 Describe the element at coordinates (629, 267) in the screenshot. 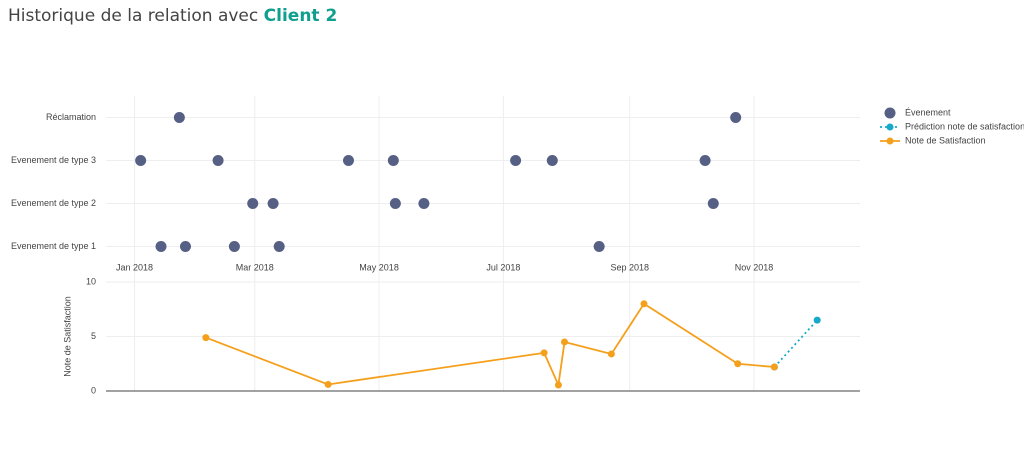

I see `x-tick-label: Sep 2018` at that location.